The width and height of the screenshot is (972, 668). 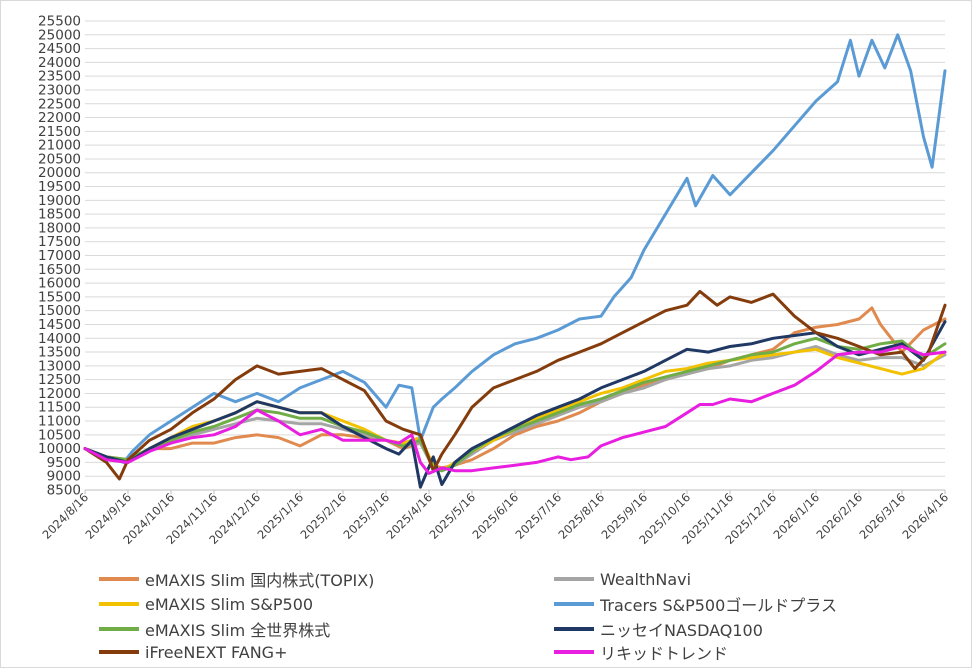 I want to click on y-tick-label-14000: 14000, so click(x=59, y=339).